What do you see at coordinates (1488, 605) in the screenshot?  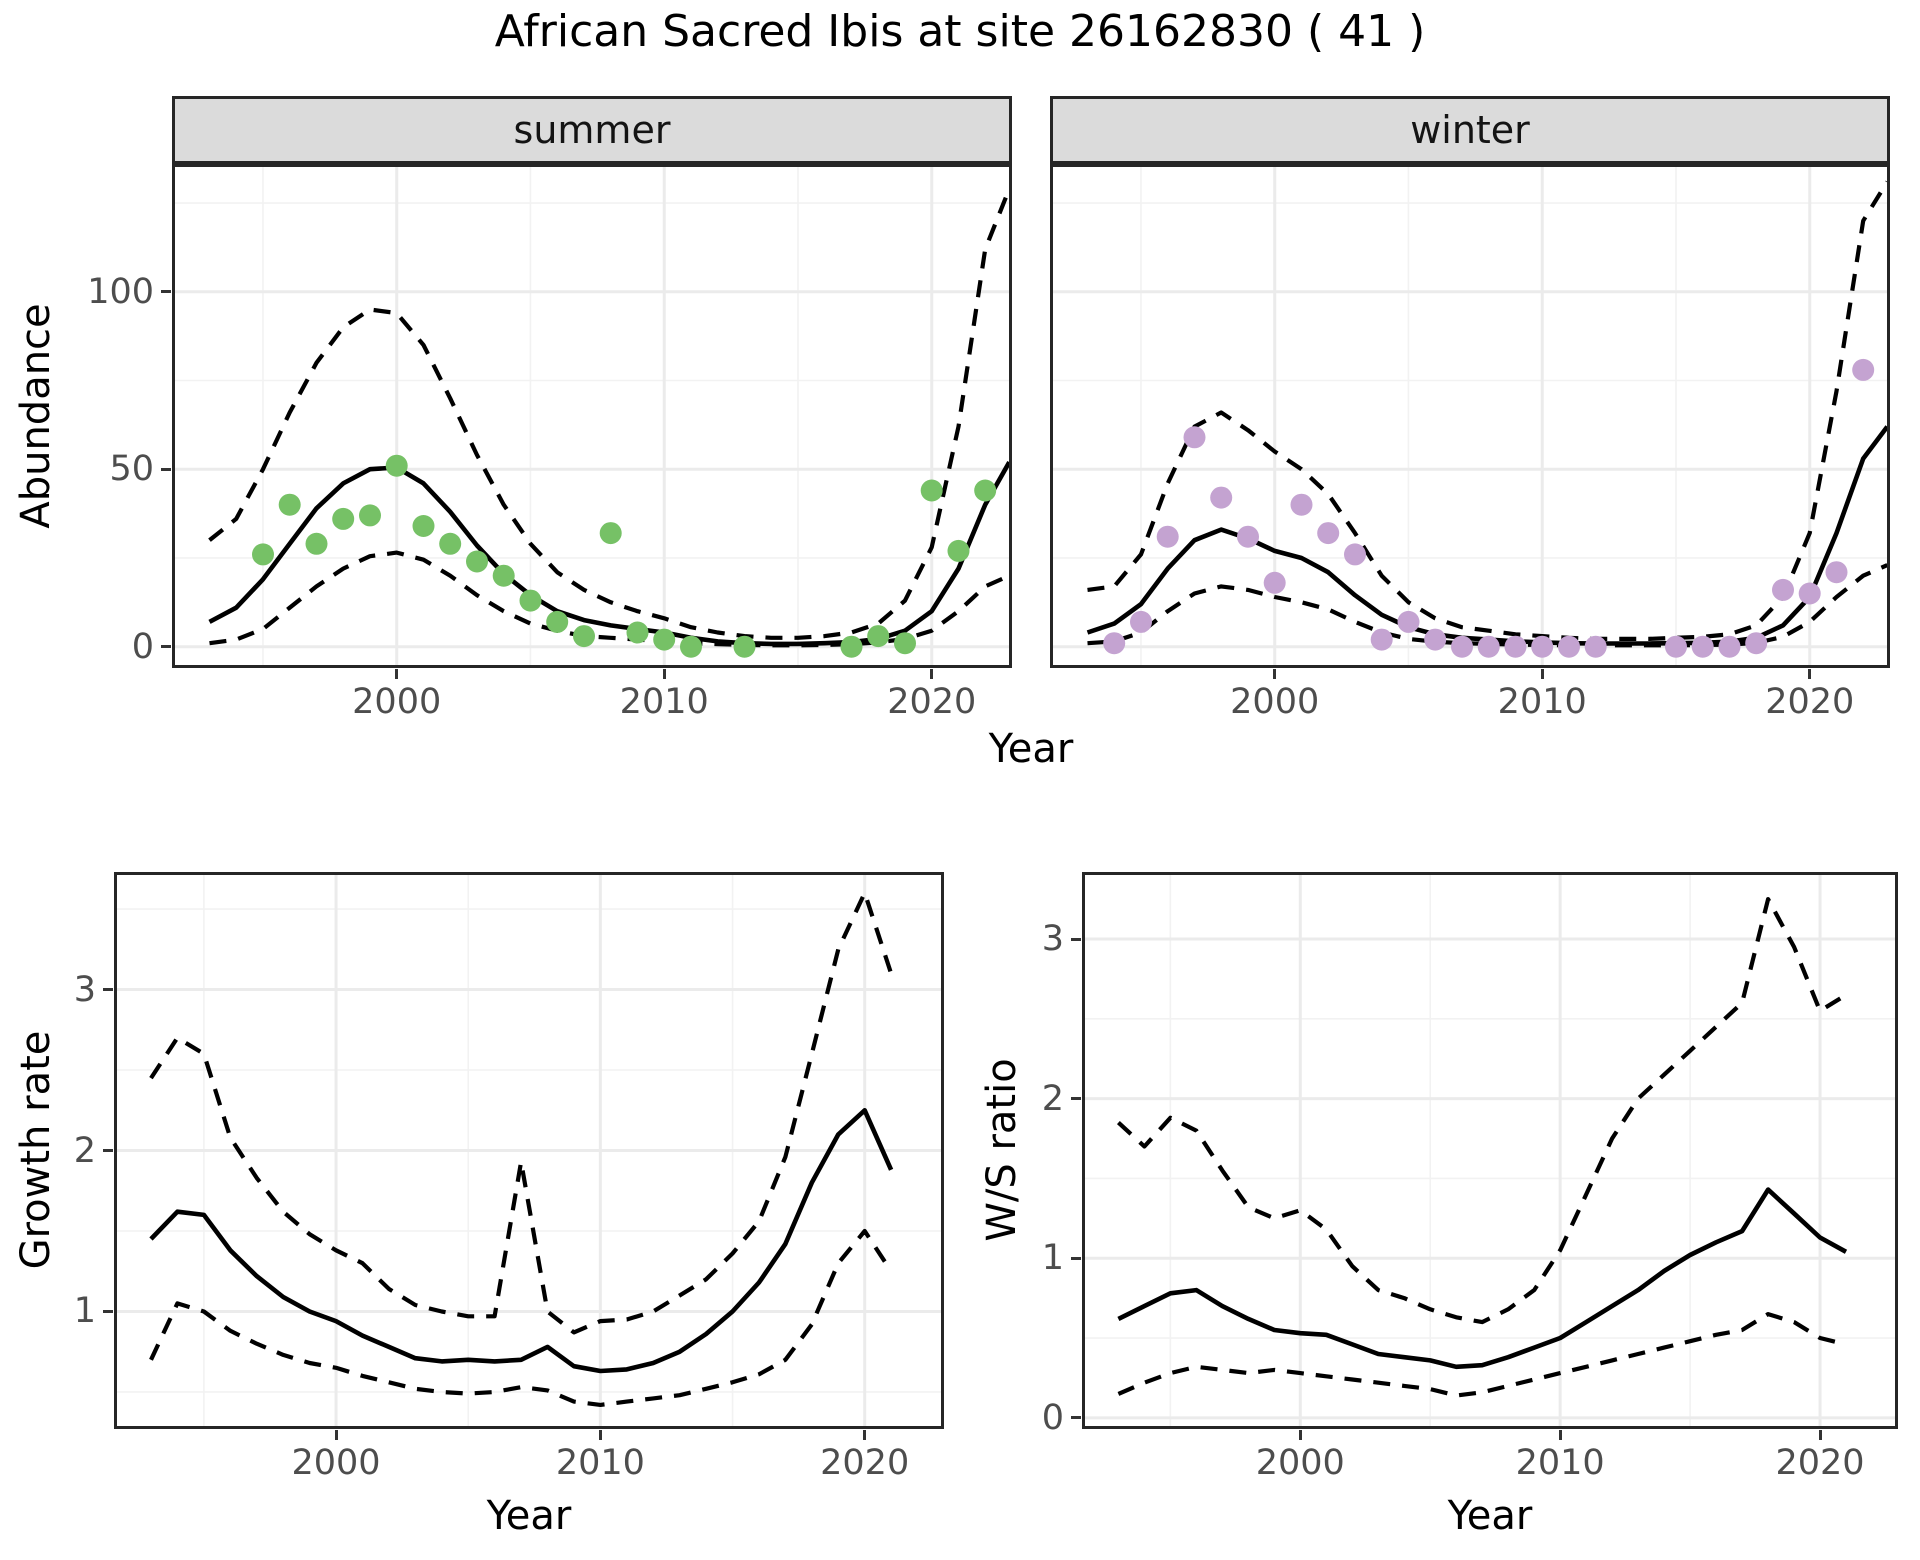 I see `winter-lower-ci-line` at bounding box center [1488, 605].